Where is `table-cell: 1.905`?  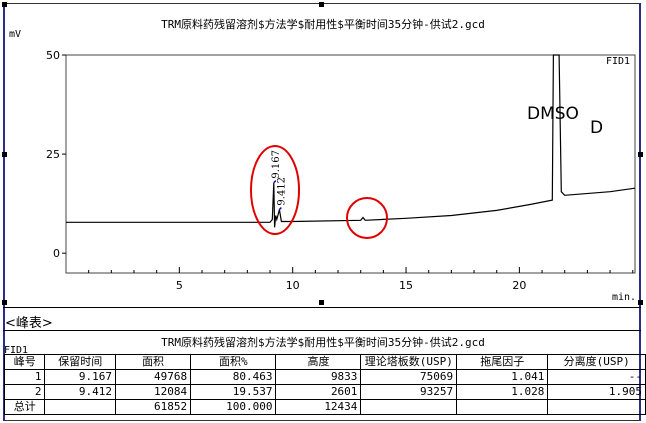 table-cell: 1.905 is located at coordinates (596, 392).